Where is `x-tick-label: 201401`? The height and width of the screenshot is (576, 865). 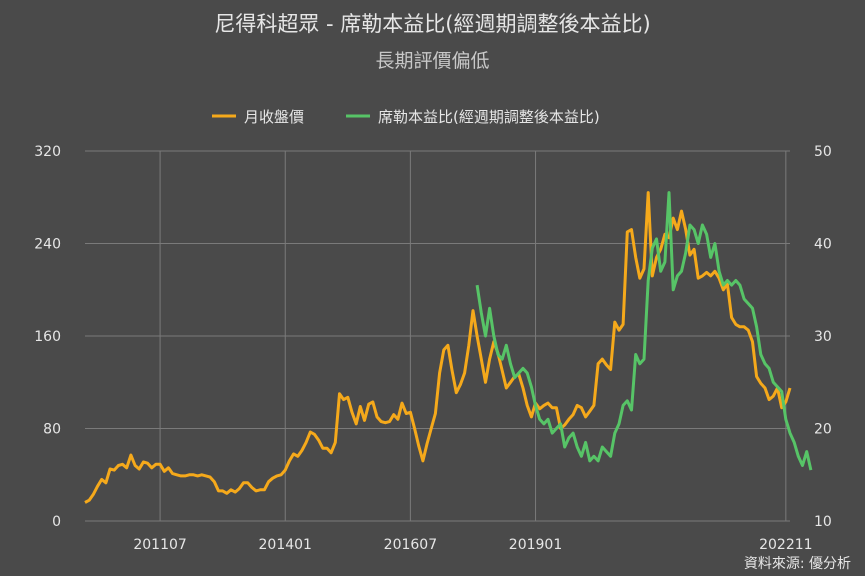
x-tick-label: 201401 is located at coordinates (285, 545).